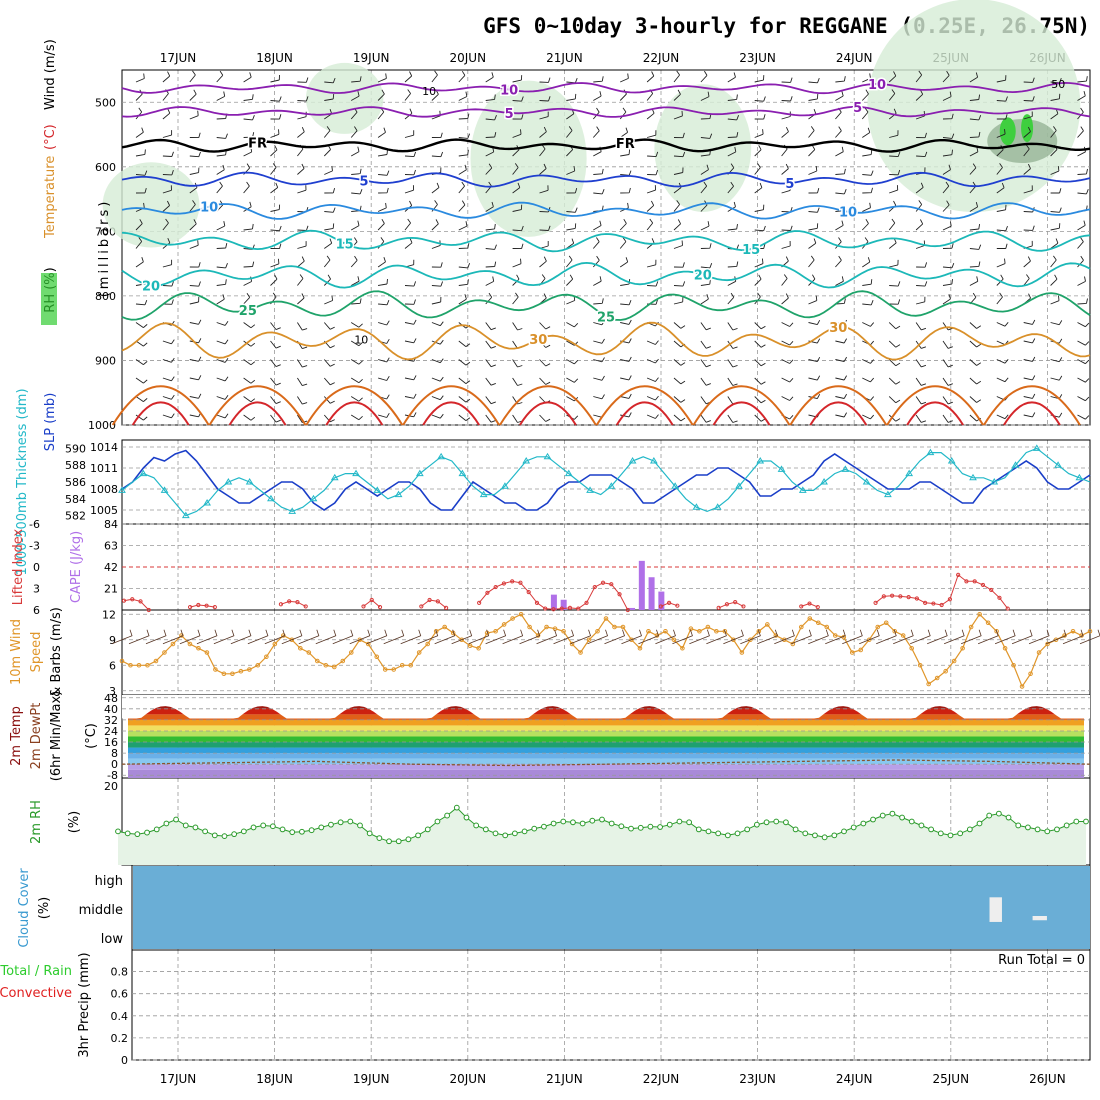  I want to click on temp-35-dome, so click(354, 405).